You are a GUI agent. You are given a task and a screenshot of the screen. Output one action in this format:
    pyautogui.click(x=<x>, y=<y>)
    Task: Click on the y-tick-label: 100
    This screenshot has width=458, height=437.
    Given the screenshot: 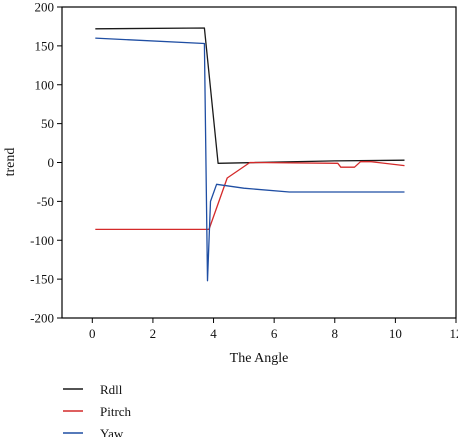 What is the action you would take?
    pyautogui.click(x=45, y=84)
    